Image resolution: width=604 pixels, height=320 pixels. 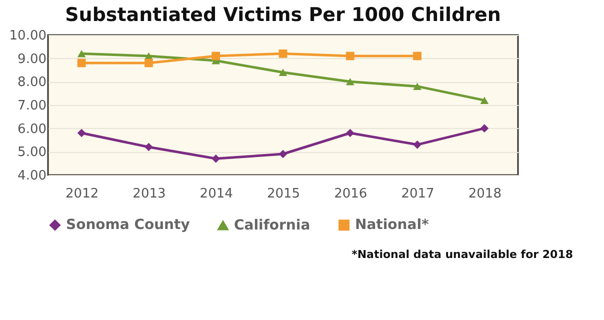 What do you see at coordinates (283, 15) in the screenshot?
I see `chart-title: Substantiated Victims Per 1000 Children` at bounding box center [283, 15].